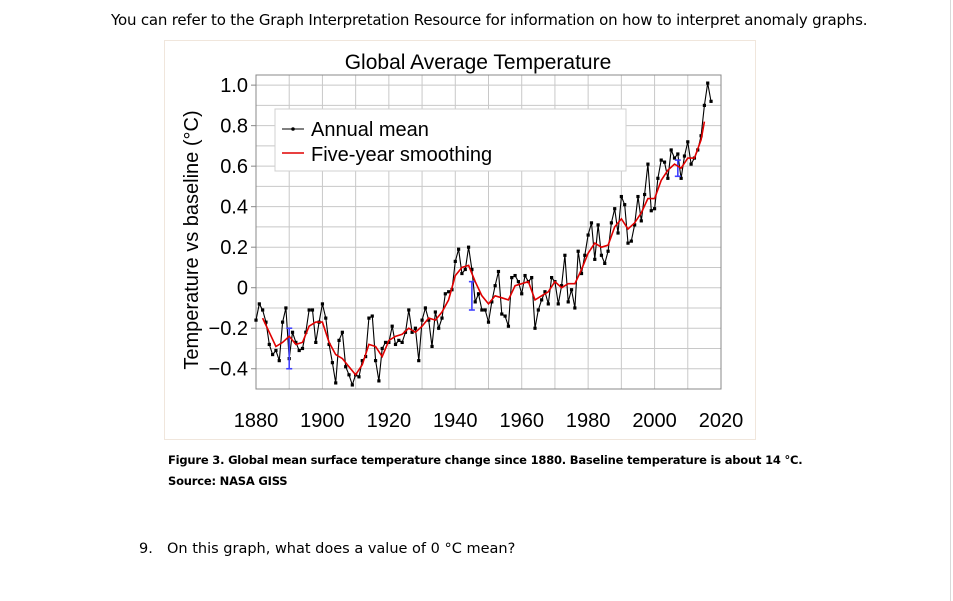  I want to click on x-tick-label: 1920, so click(389, 421).